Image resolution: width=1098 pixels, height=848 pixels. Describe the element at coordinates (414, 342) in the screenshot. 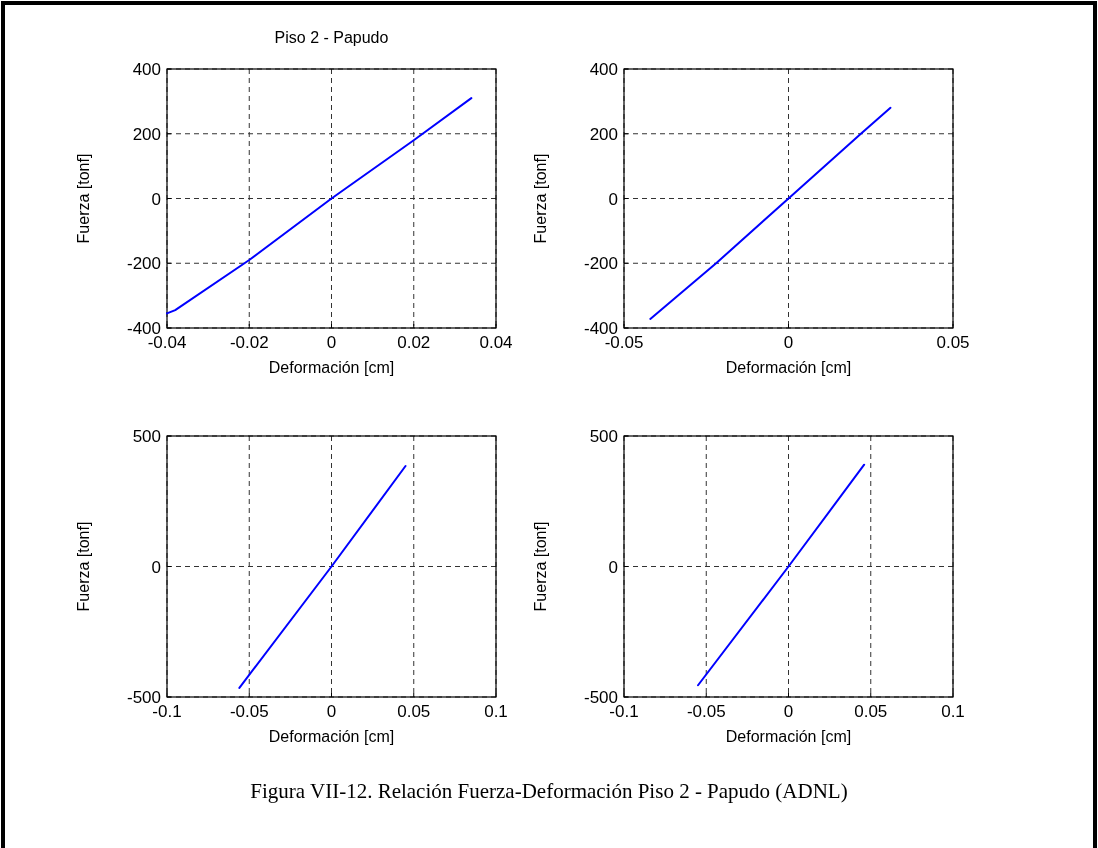

I see `x-tick-label: 0.02` at that location.